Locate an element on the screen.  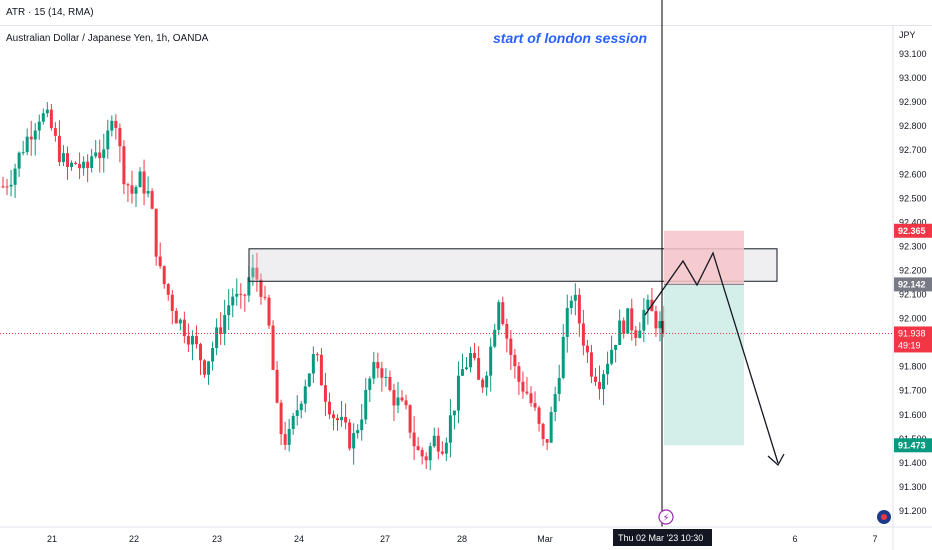
current-price-bg is located at coordinates (913, 339).